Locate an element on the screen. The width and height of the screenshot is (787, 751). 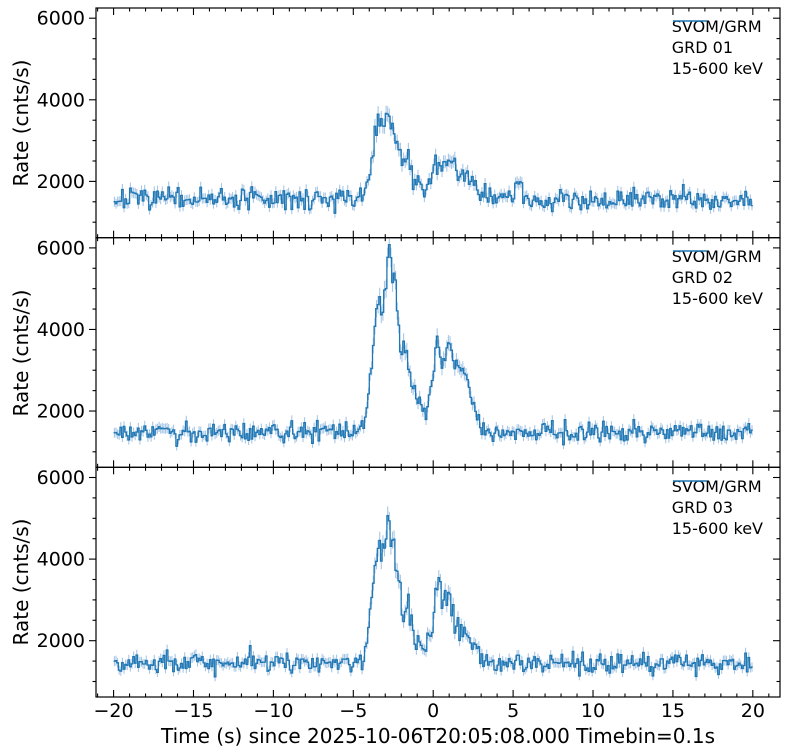
svg-text: −10 is located at coordinates (273, 711).